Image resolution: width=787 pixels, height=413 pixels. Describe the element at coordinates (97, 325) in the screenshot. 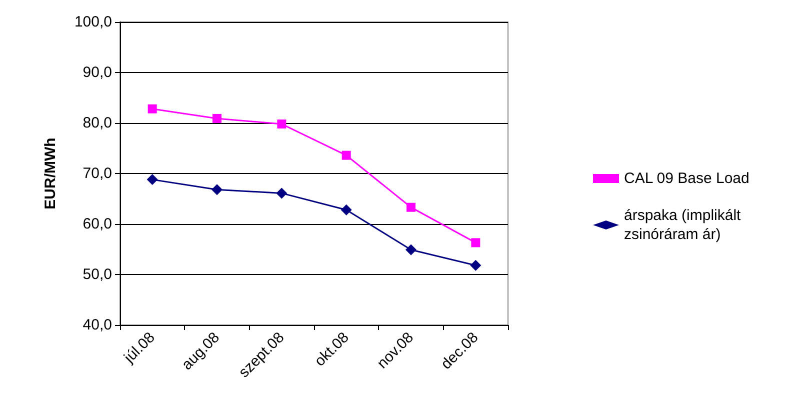

I see `y-tick-label: 40,0` at that location.